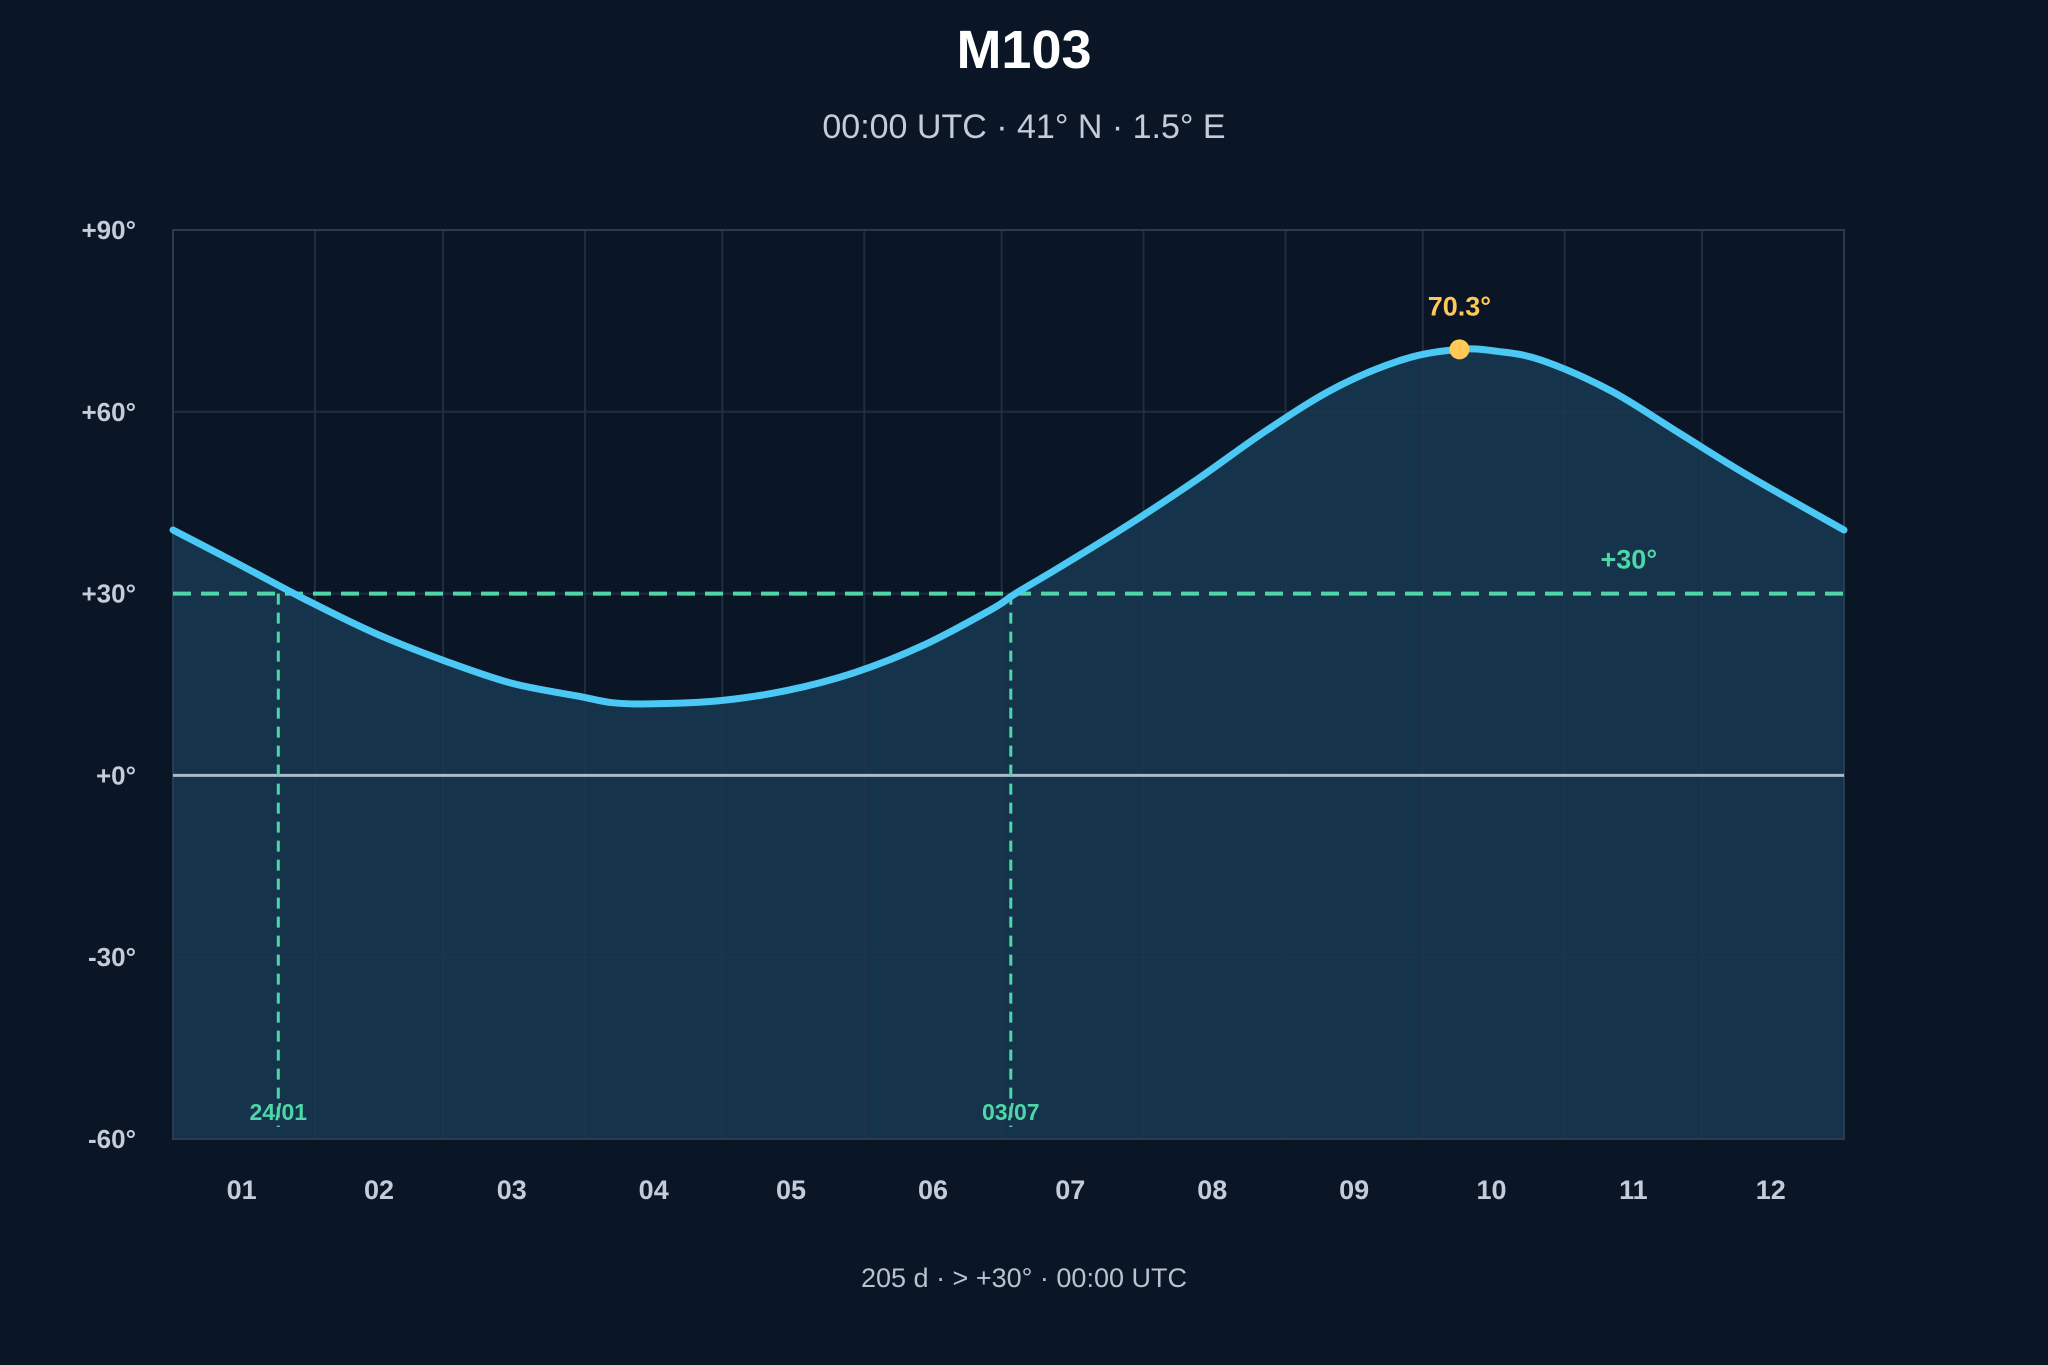 This screenshot has height=1365, width=2048. Describe the element at coordinates (1771, 1190) in the screenshot. I see `x-tick-label: 12` at that location.